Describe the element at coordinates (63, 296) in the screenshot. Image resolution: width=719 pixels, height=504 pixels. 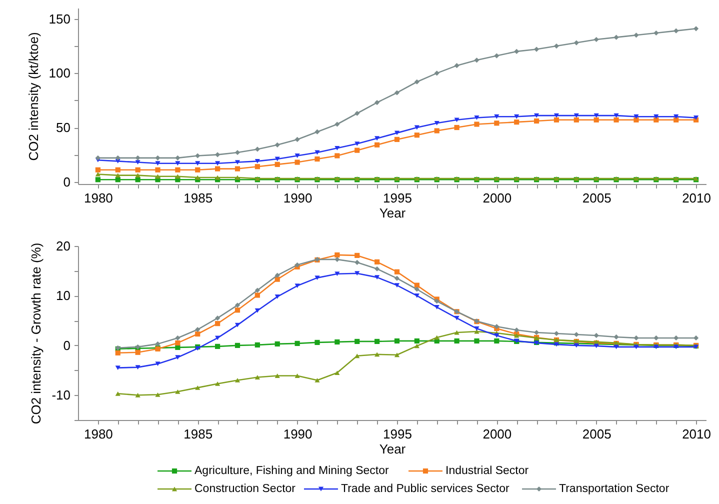
I see `y-tick-label: 10` at that location.